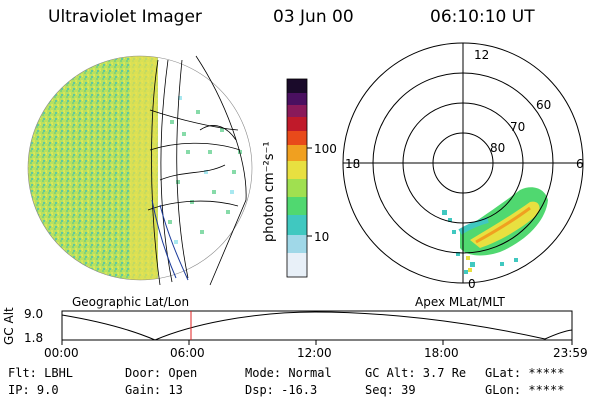  I want to click on colorbar, so click(299, 178).